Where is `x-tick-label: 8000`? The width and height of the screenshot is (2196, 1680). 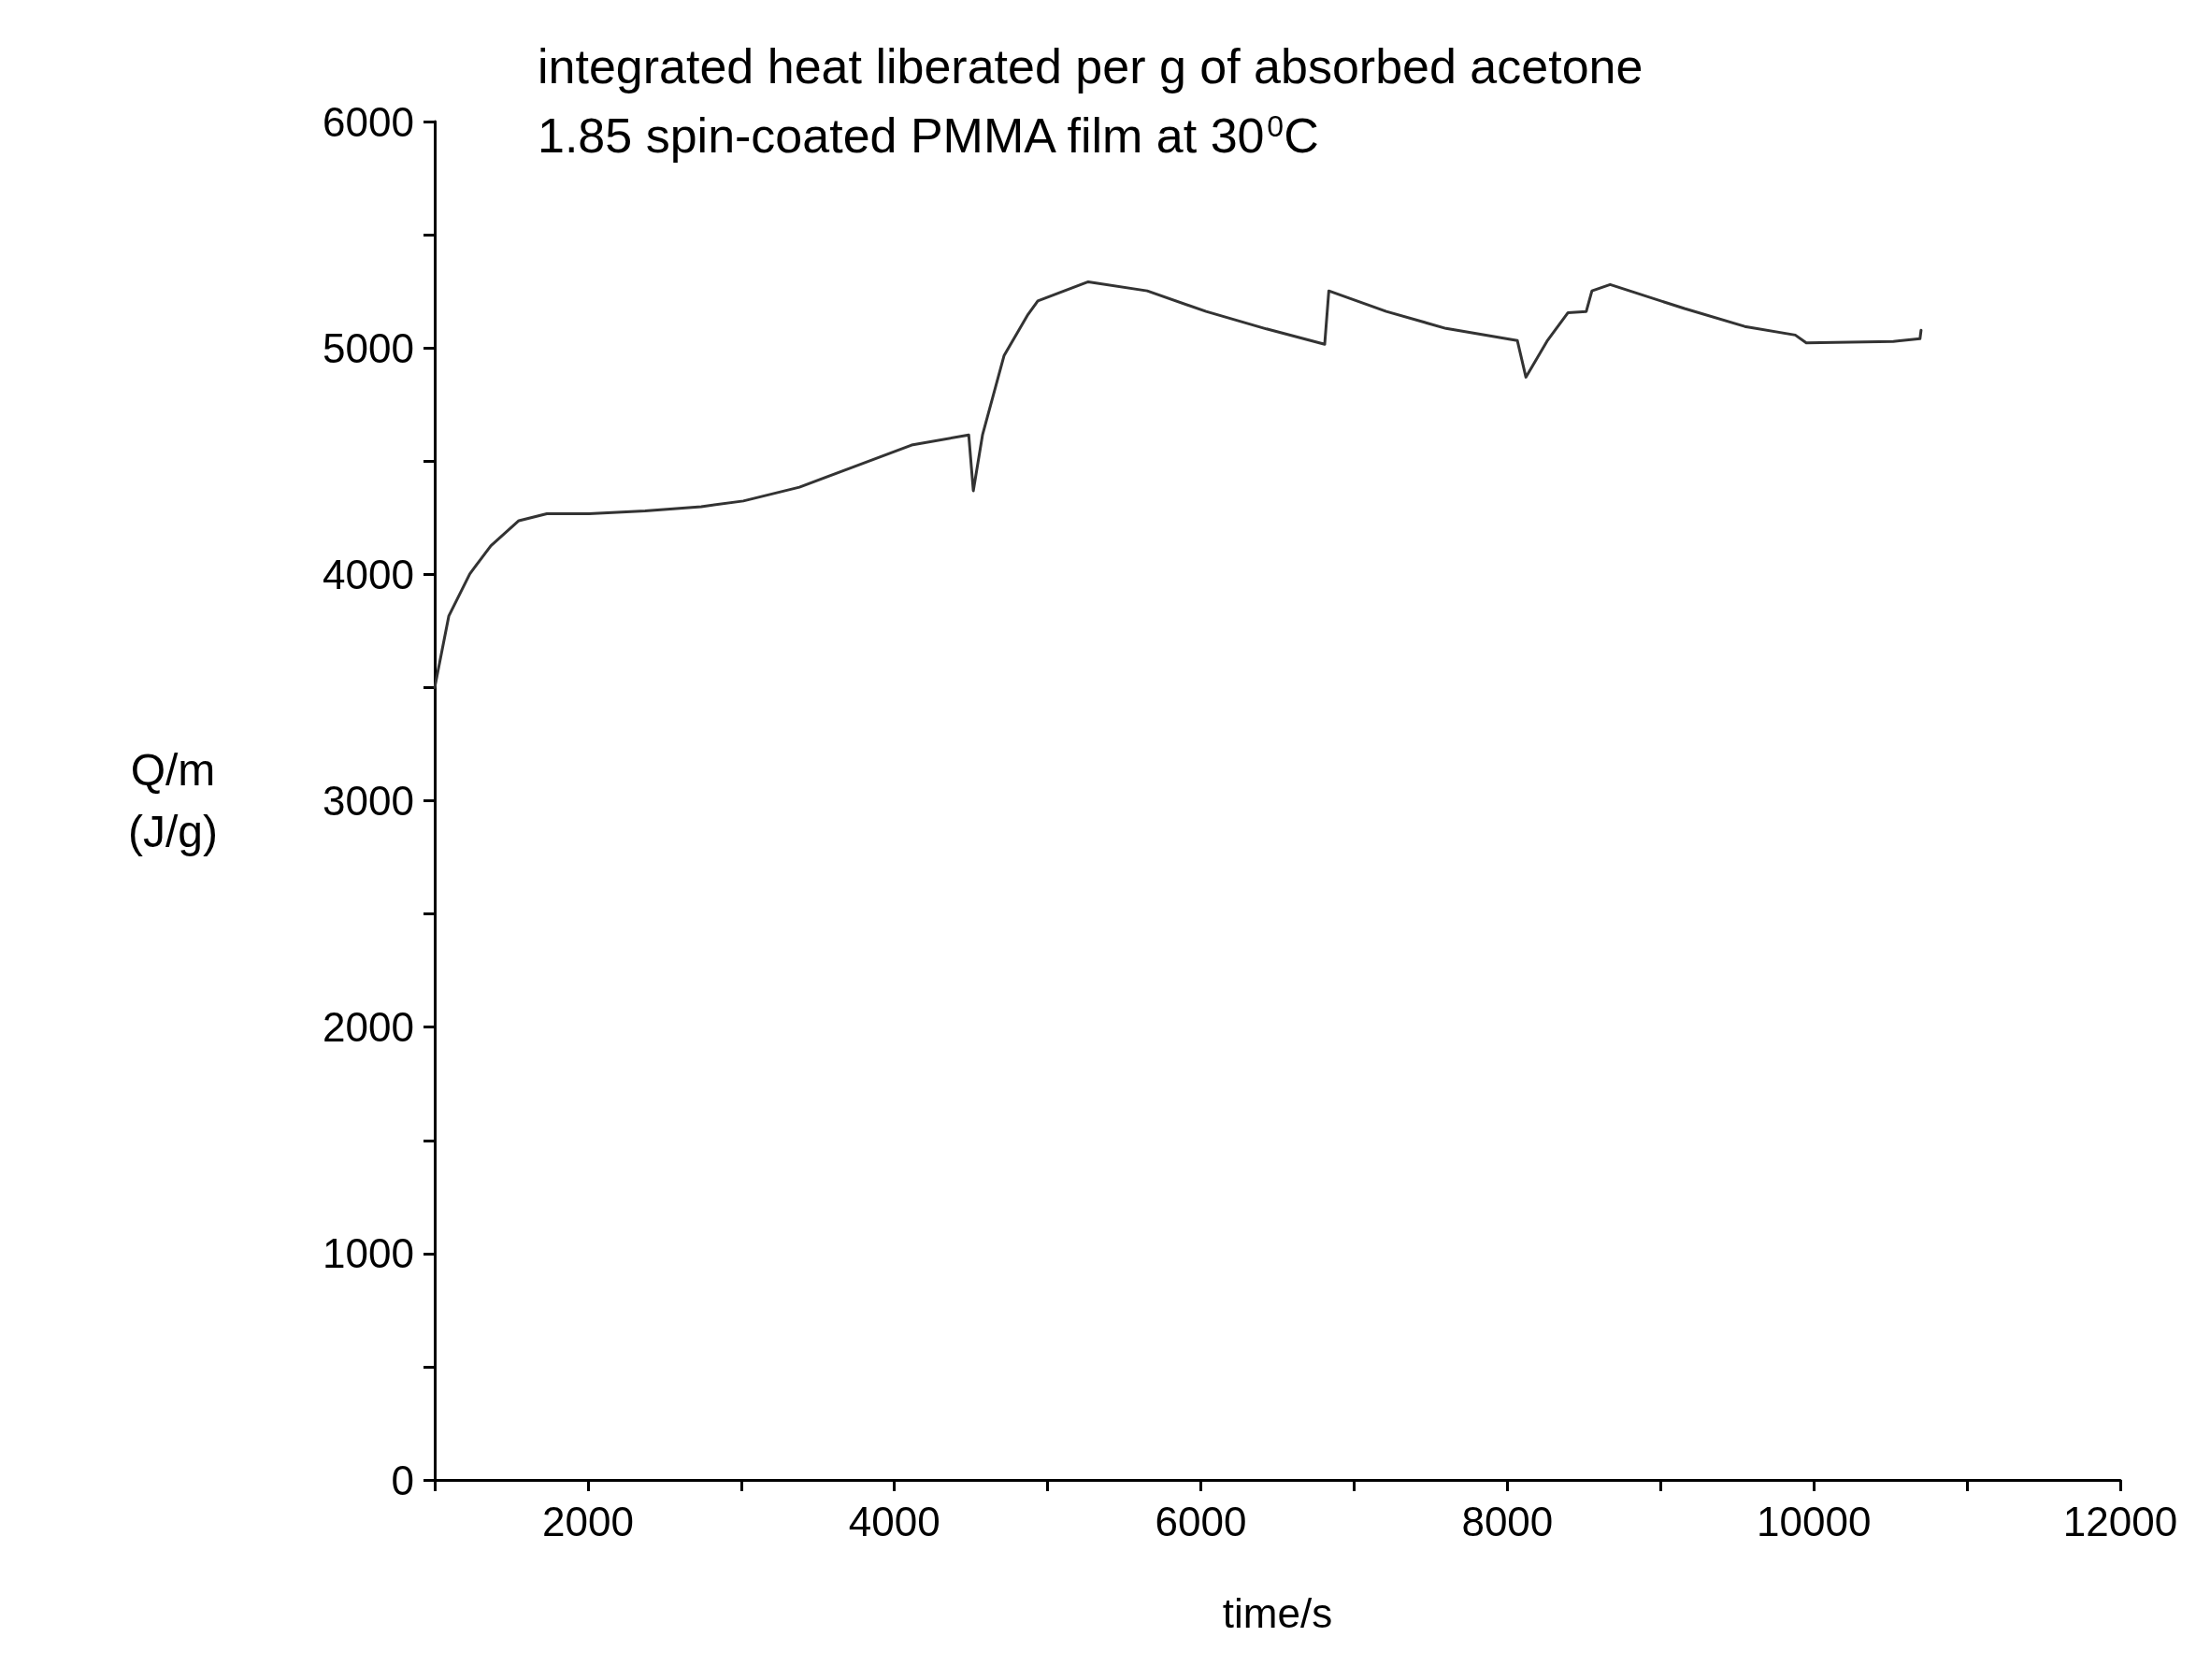 x-tick-label: 8000 is located at coordinates (1507, 1521).